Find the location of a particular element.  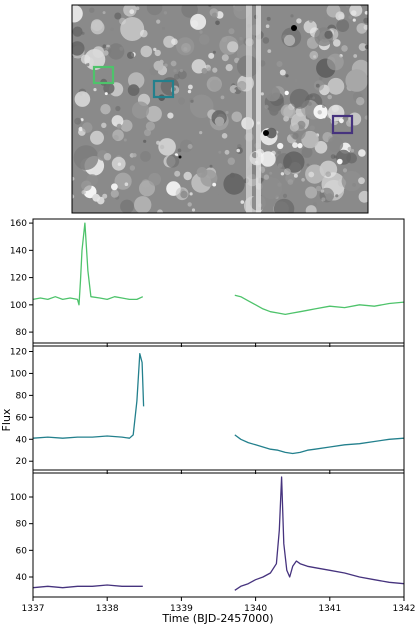

y-tick-label: 40 is located at coordinates (22, 440).